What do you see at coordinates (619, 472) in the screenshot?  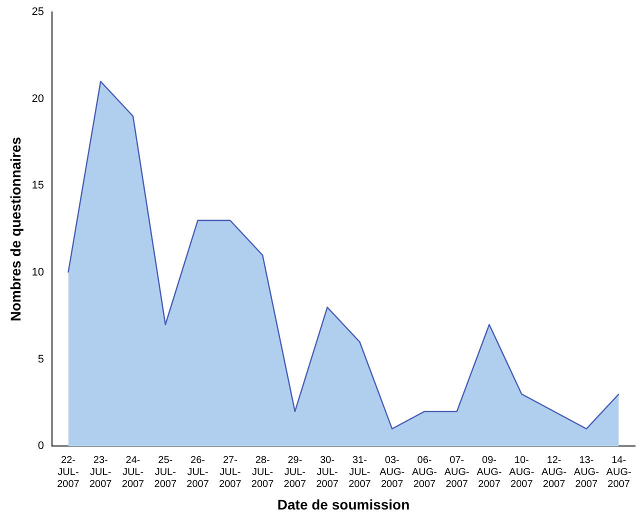 I see `x-tick-label: 14-AUG-2007` at bounding box center [619, 472].